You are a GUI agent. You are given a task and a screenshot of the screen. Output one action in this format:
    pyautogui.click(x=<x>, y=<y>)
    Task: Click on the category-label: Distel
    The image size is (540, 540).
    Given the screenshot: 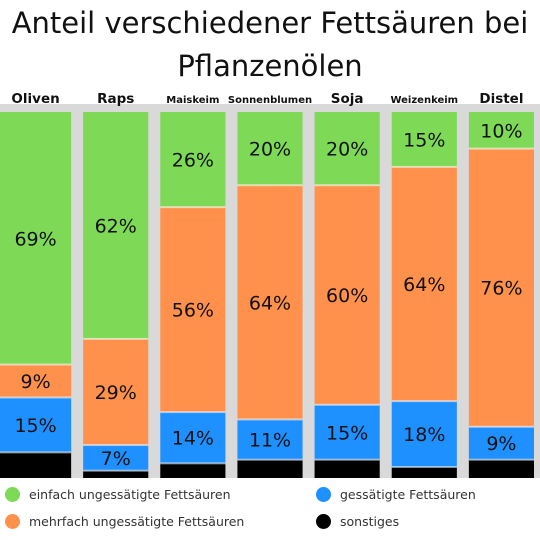 What is the action you would take?
    pyautogui.click(x=501, y=99)
    